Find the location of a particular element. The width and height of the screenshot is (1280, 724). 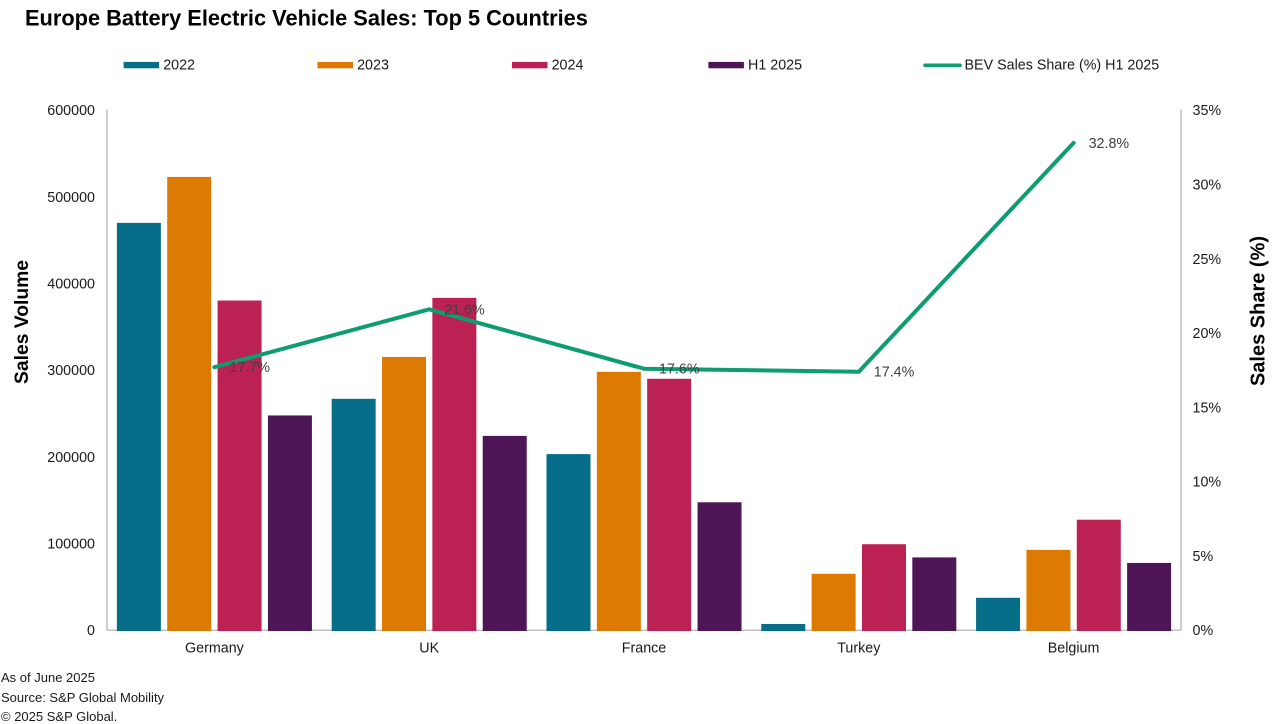

svg-text: 15% is located at coordinates (1207, 408).